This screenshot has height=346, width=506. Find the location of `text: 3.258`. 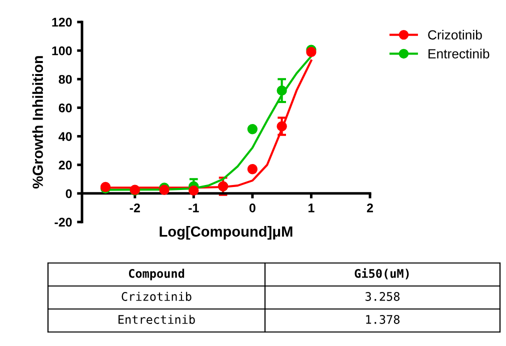

text: 3.258 is located at coordinates (383, 296).